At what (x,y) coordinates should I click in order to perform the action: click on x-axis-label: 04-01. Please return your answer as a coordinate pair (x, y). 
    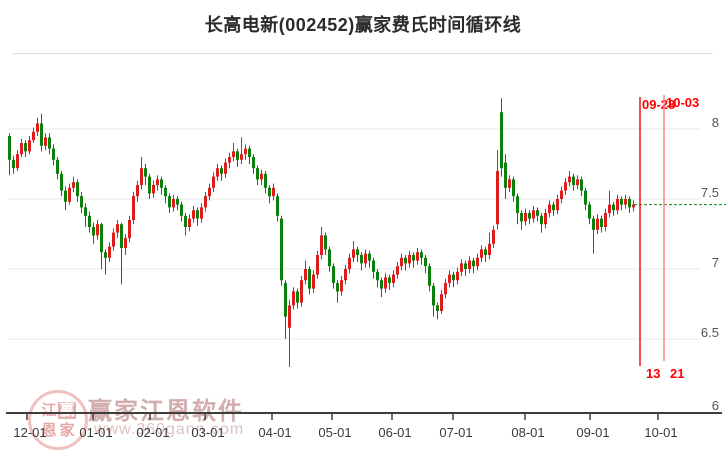
    Looking at the image, I should click on (274, 432).